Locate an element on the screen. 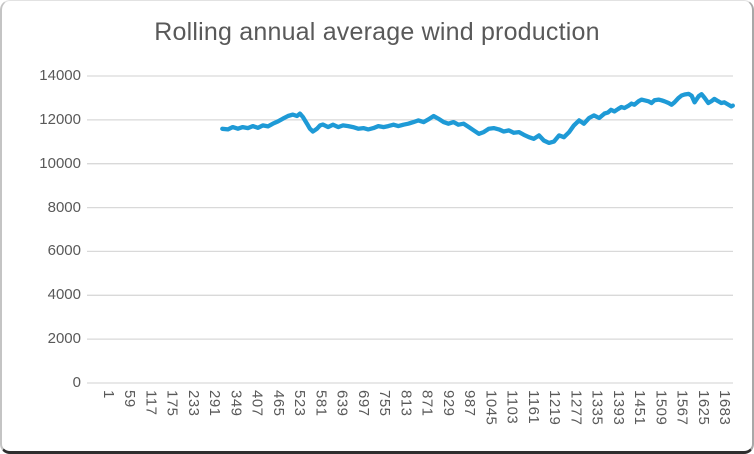 This screenshot has height=454, width=754. x-axis-tick-label: 523 is located at coordinates (300, 403).